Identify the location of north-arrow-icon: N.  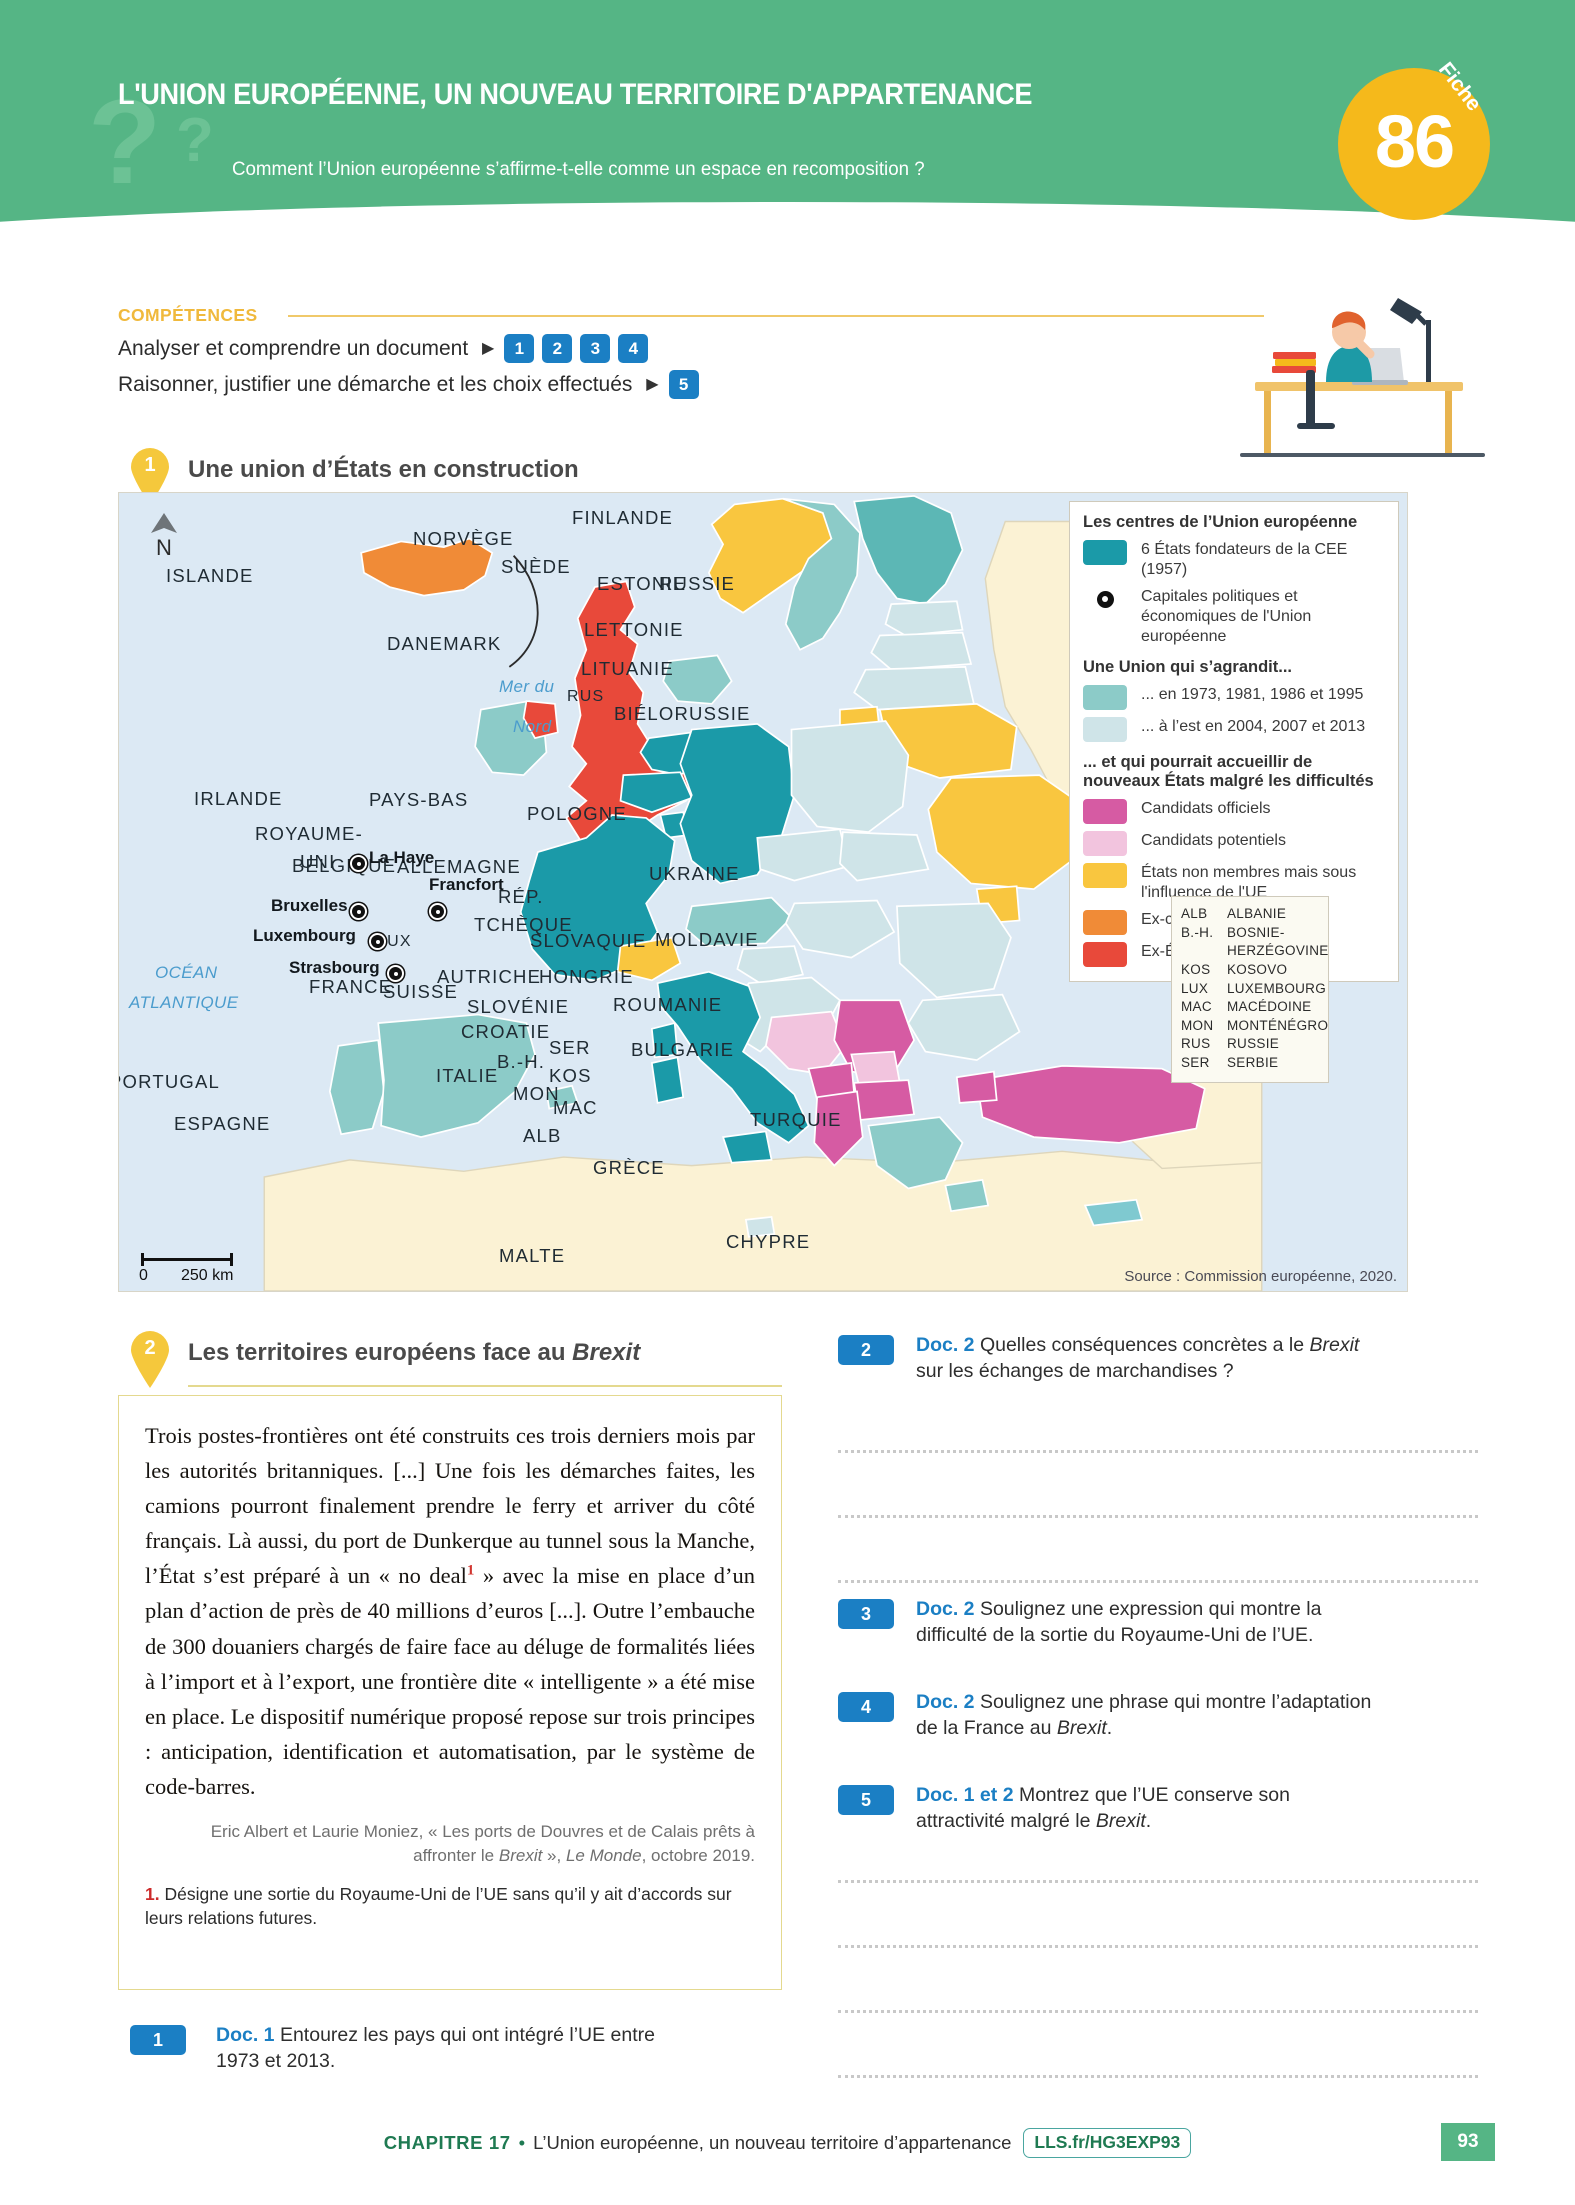
(164, 536).